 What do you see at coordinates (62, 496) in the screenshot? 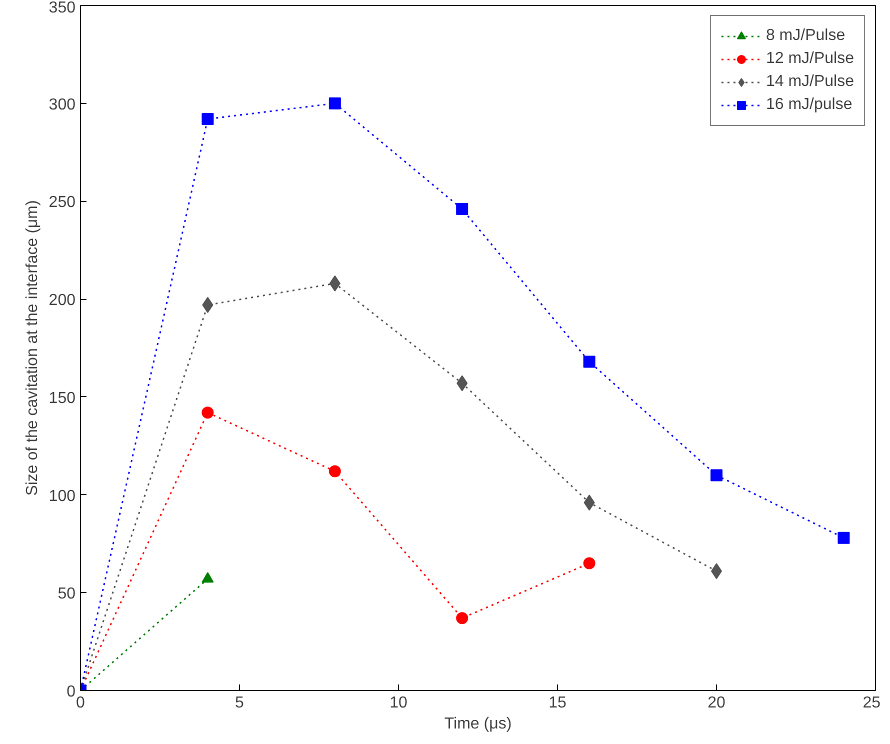
I see `y-tick-label: 100` at bounding box center [62, 496].